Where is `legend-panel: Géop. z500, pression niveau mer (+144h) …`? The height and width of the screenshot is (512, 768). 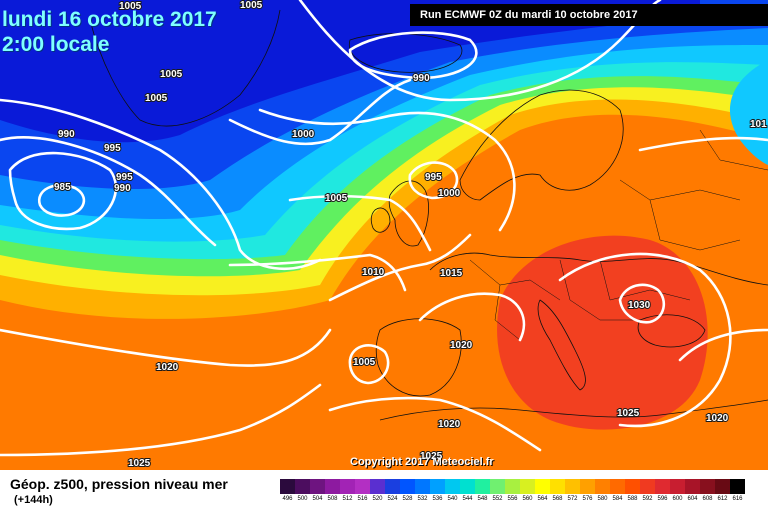 legend-panel: Géop. z500, pression niveau mer (+144h) … is located at coordinates (384, 491).